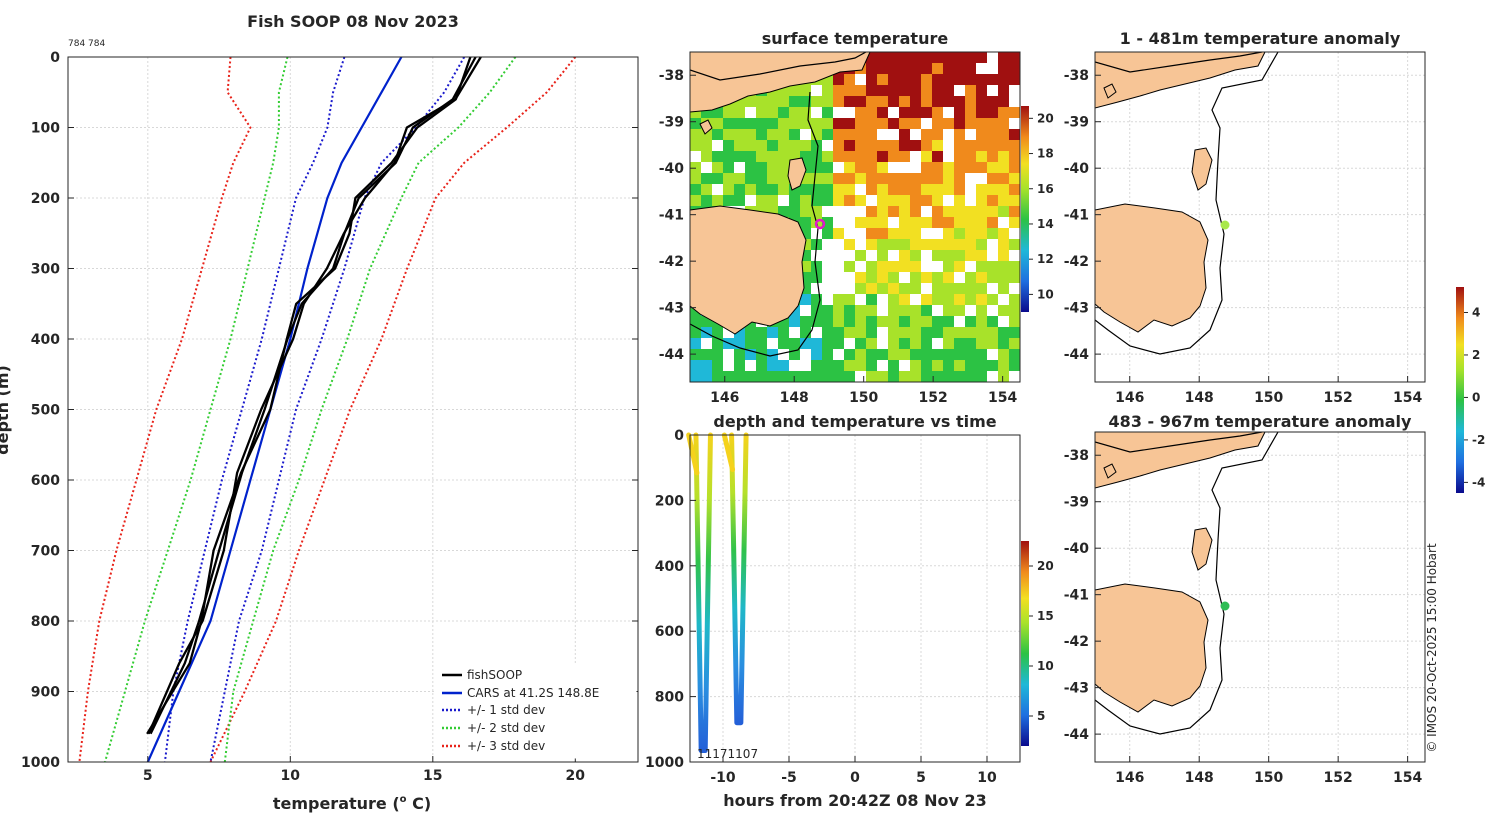  Describe the element at coordinates (797, 174) in the screenshot. I see `flinders-island-land` at that location.